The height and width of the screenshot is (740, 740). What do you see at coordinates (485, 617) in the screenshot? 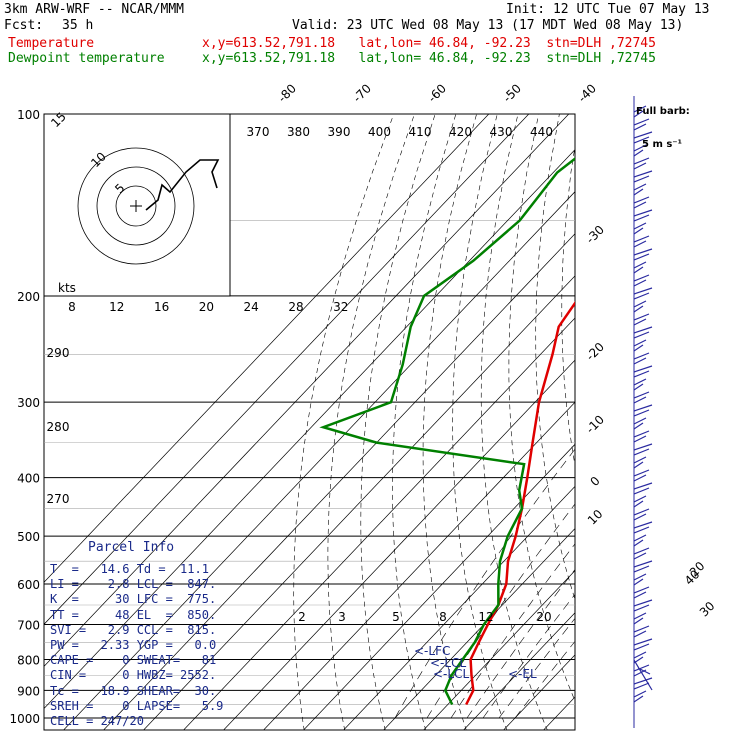
I see `mixing-ratio-label: 12` at bounding box center [485, 617].